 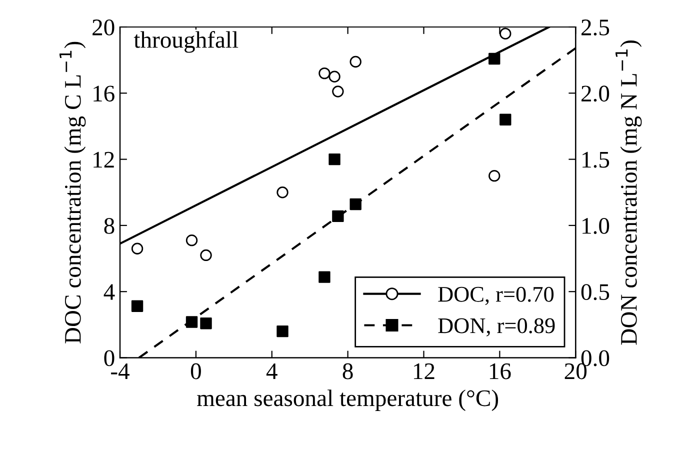 What do you see at coordinates (596, 94) in the screenshot?
I see `y2-tick-label: 2.0` at bounding box center [596, 94].